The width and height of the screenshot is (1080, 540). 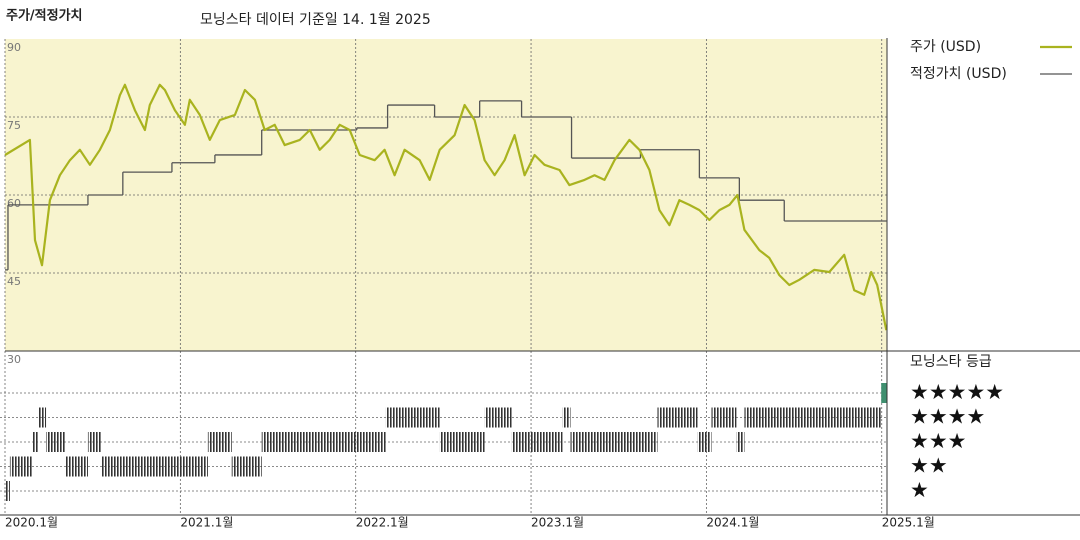 What do you see at coordinates (919, 490) in the screenshot?
I see `rating-label: ★` at bounding box center [919, 490].